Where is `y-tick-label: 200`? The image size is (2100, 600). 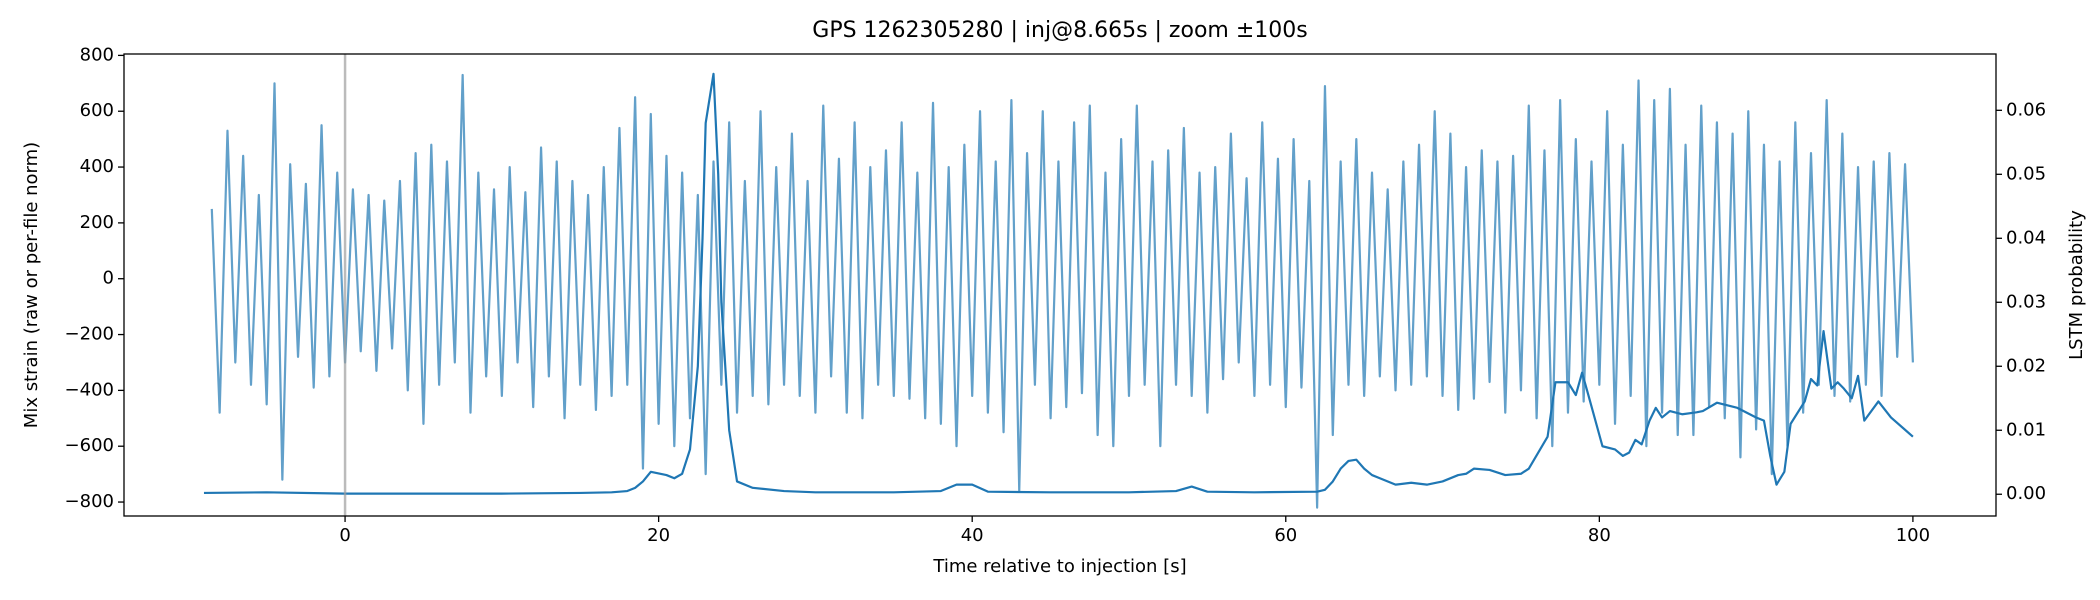 y-tick-label: 200 is located at coordinates (97, 222).